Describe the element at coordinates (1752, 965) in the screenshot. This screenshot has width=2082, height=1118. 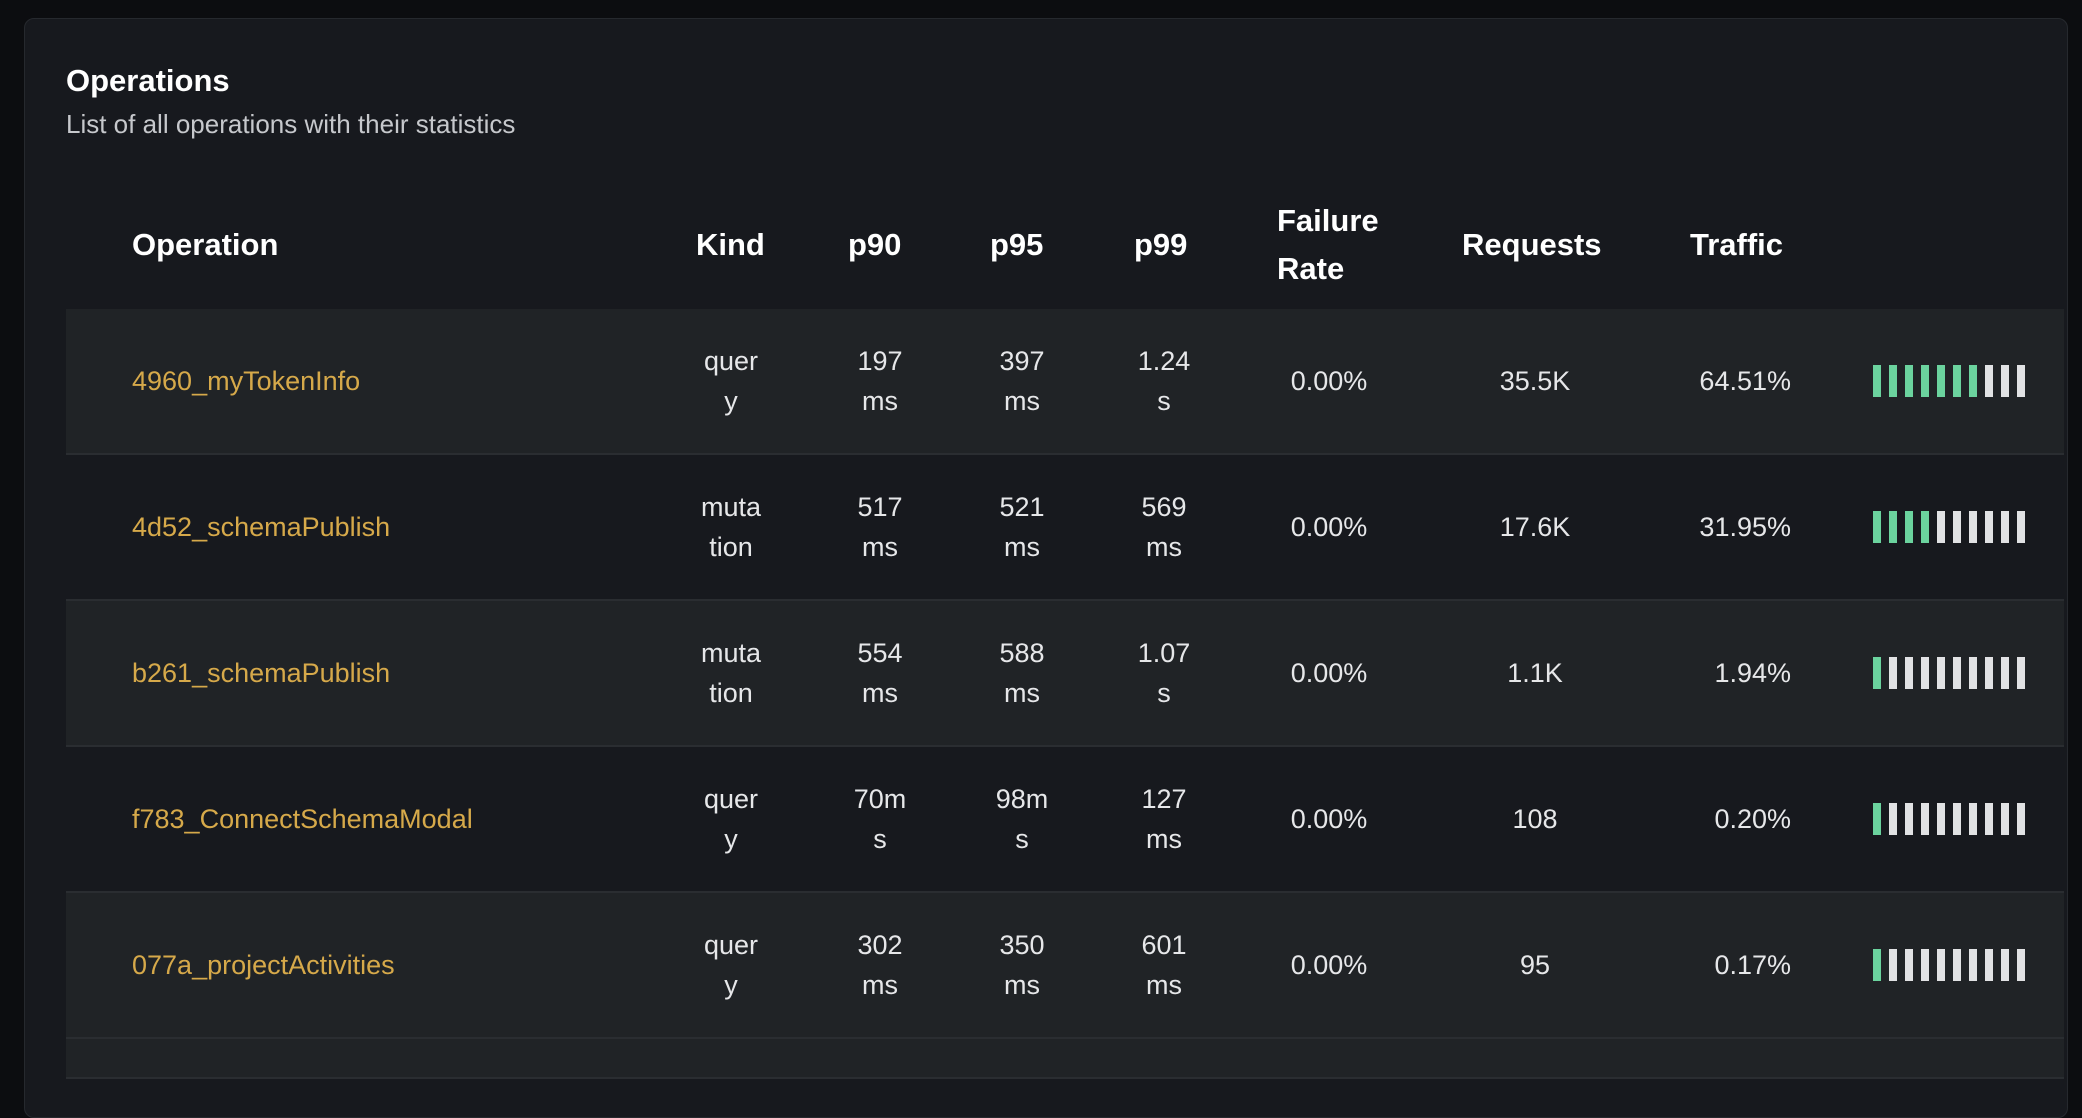
I see `cell-traffic: 0.17%` at that location.